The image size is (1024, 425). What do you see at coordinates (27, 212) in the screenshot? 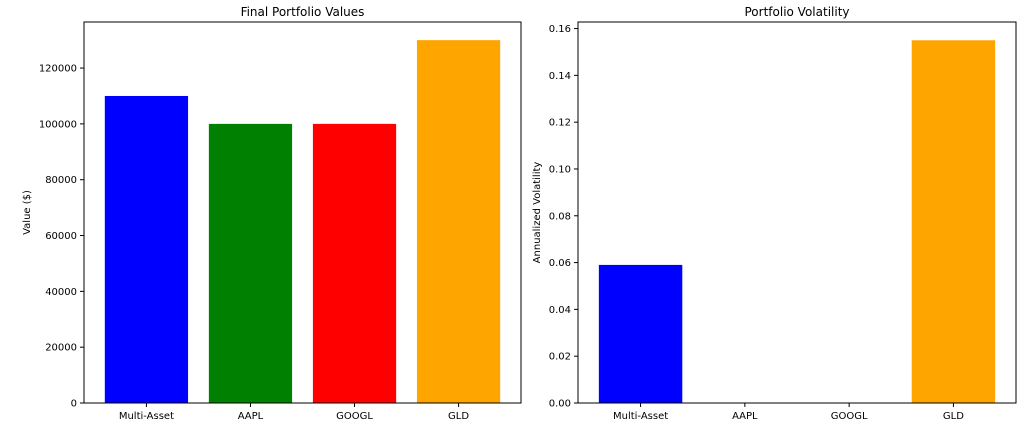
I see `y-axis-label: Value ($)` at bounding box center [27, 212].